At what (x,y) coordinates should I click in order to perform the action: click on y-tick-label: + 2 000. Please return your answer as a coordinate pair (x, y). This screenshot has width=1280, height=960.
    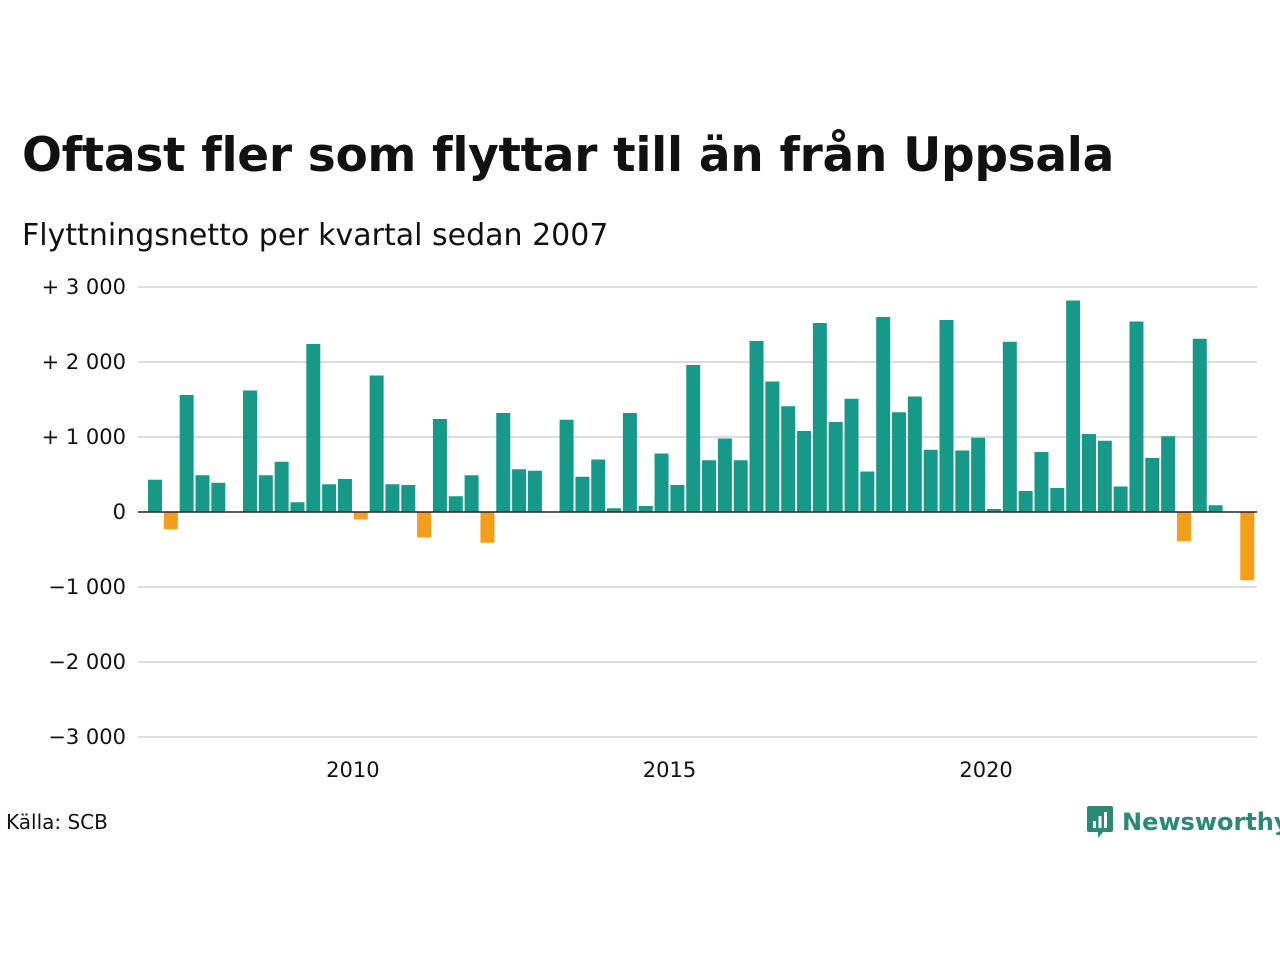
    Looking at the image, I should click on (84, 362).